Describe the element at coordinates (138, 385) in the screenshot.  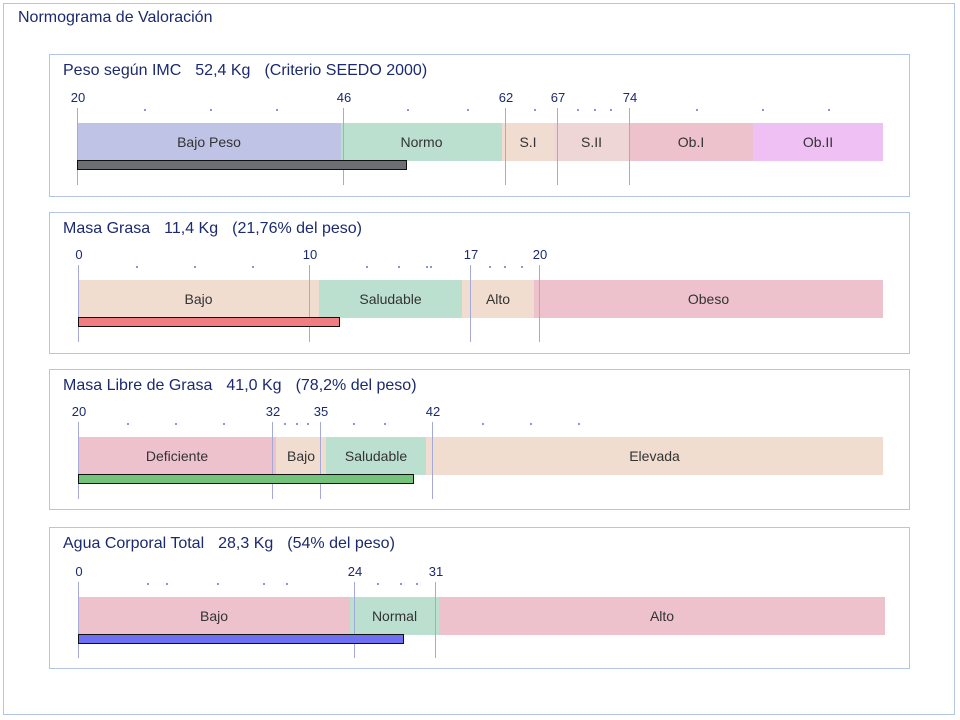
I see `panel-name: Masa Libre de Grasa` at that location.